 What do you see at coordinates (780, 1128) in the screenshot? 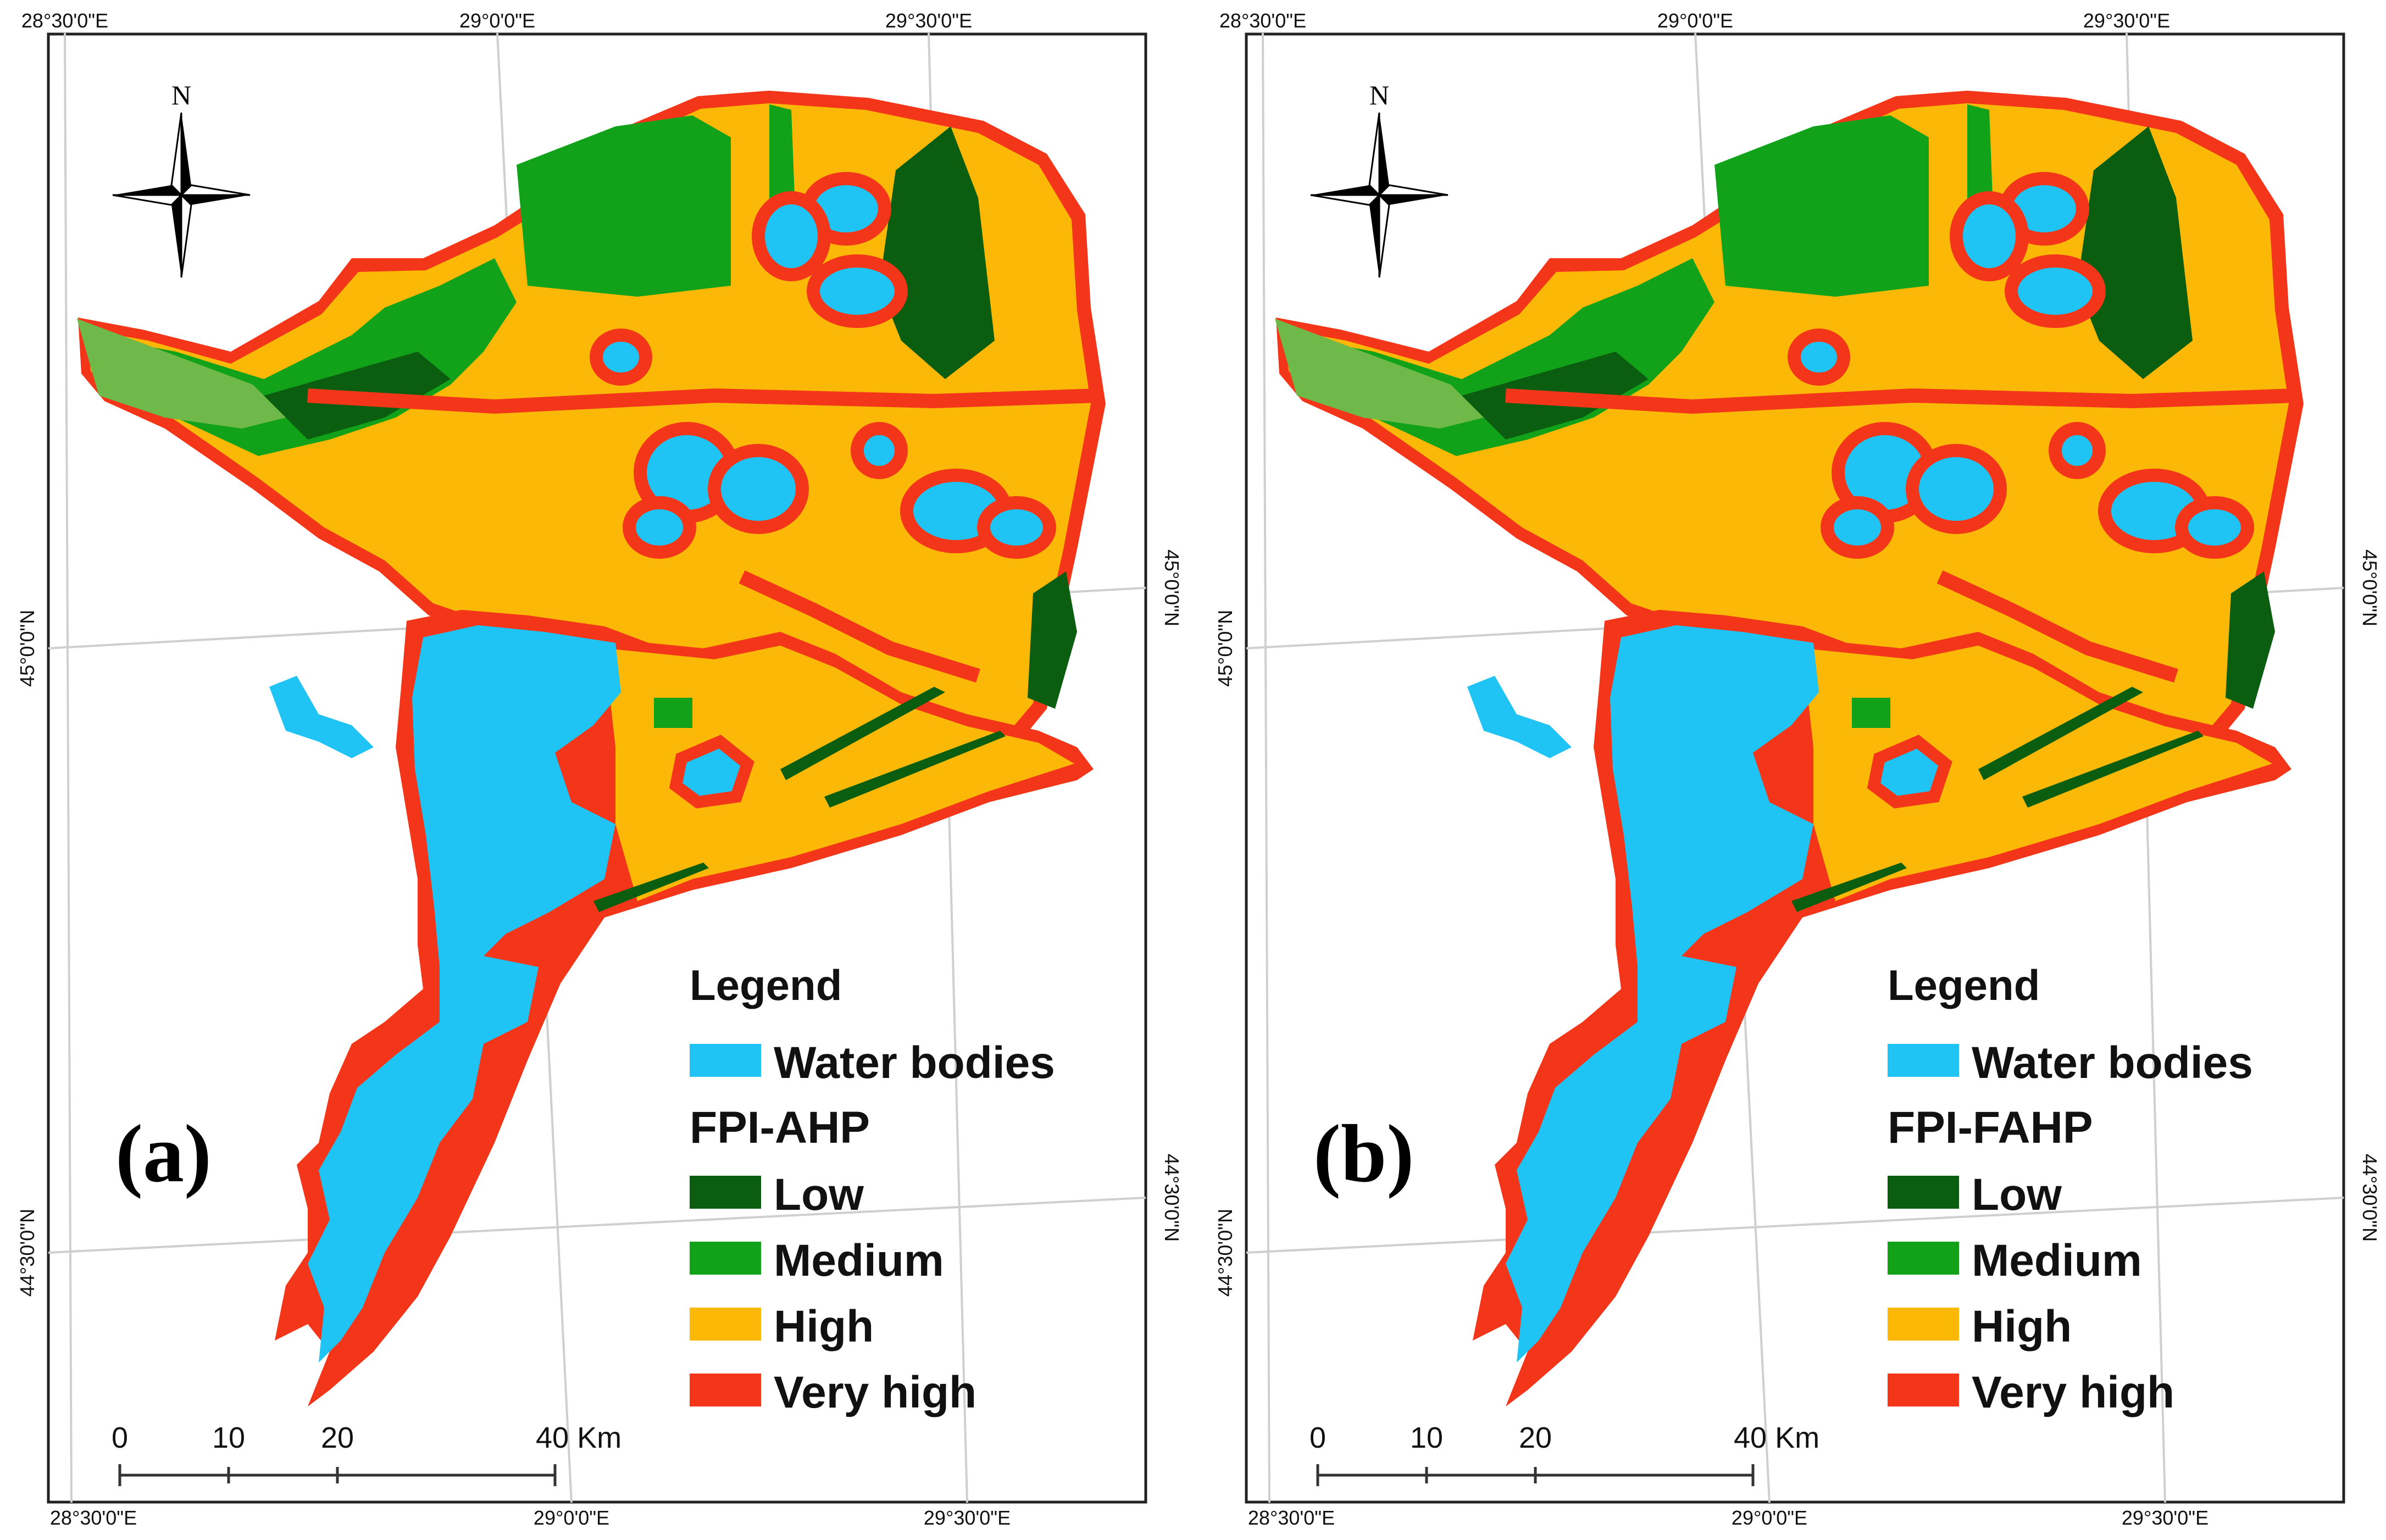
I see `legend-index-title: FPI-AHP` at bounding box center [780, 1128].